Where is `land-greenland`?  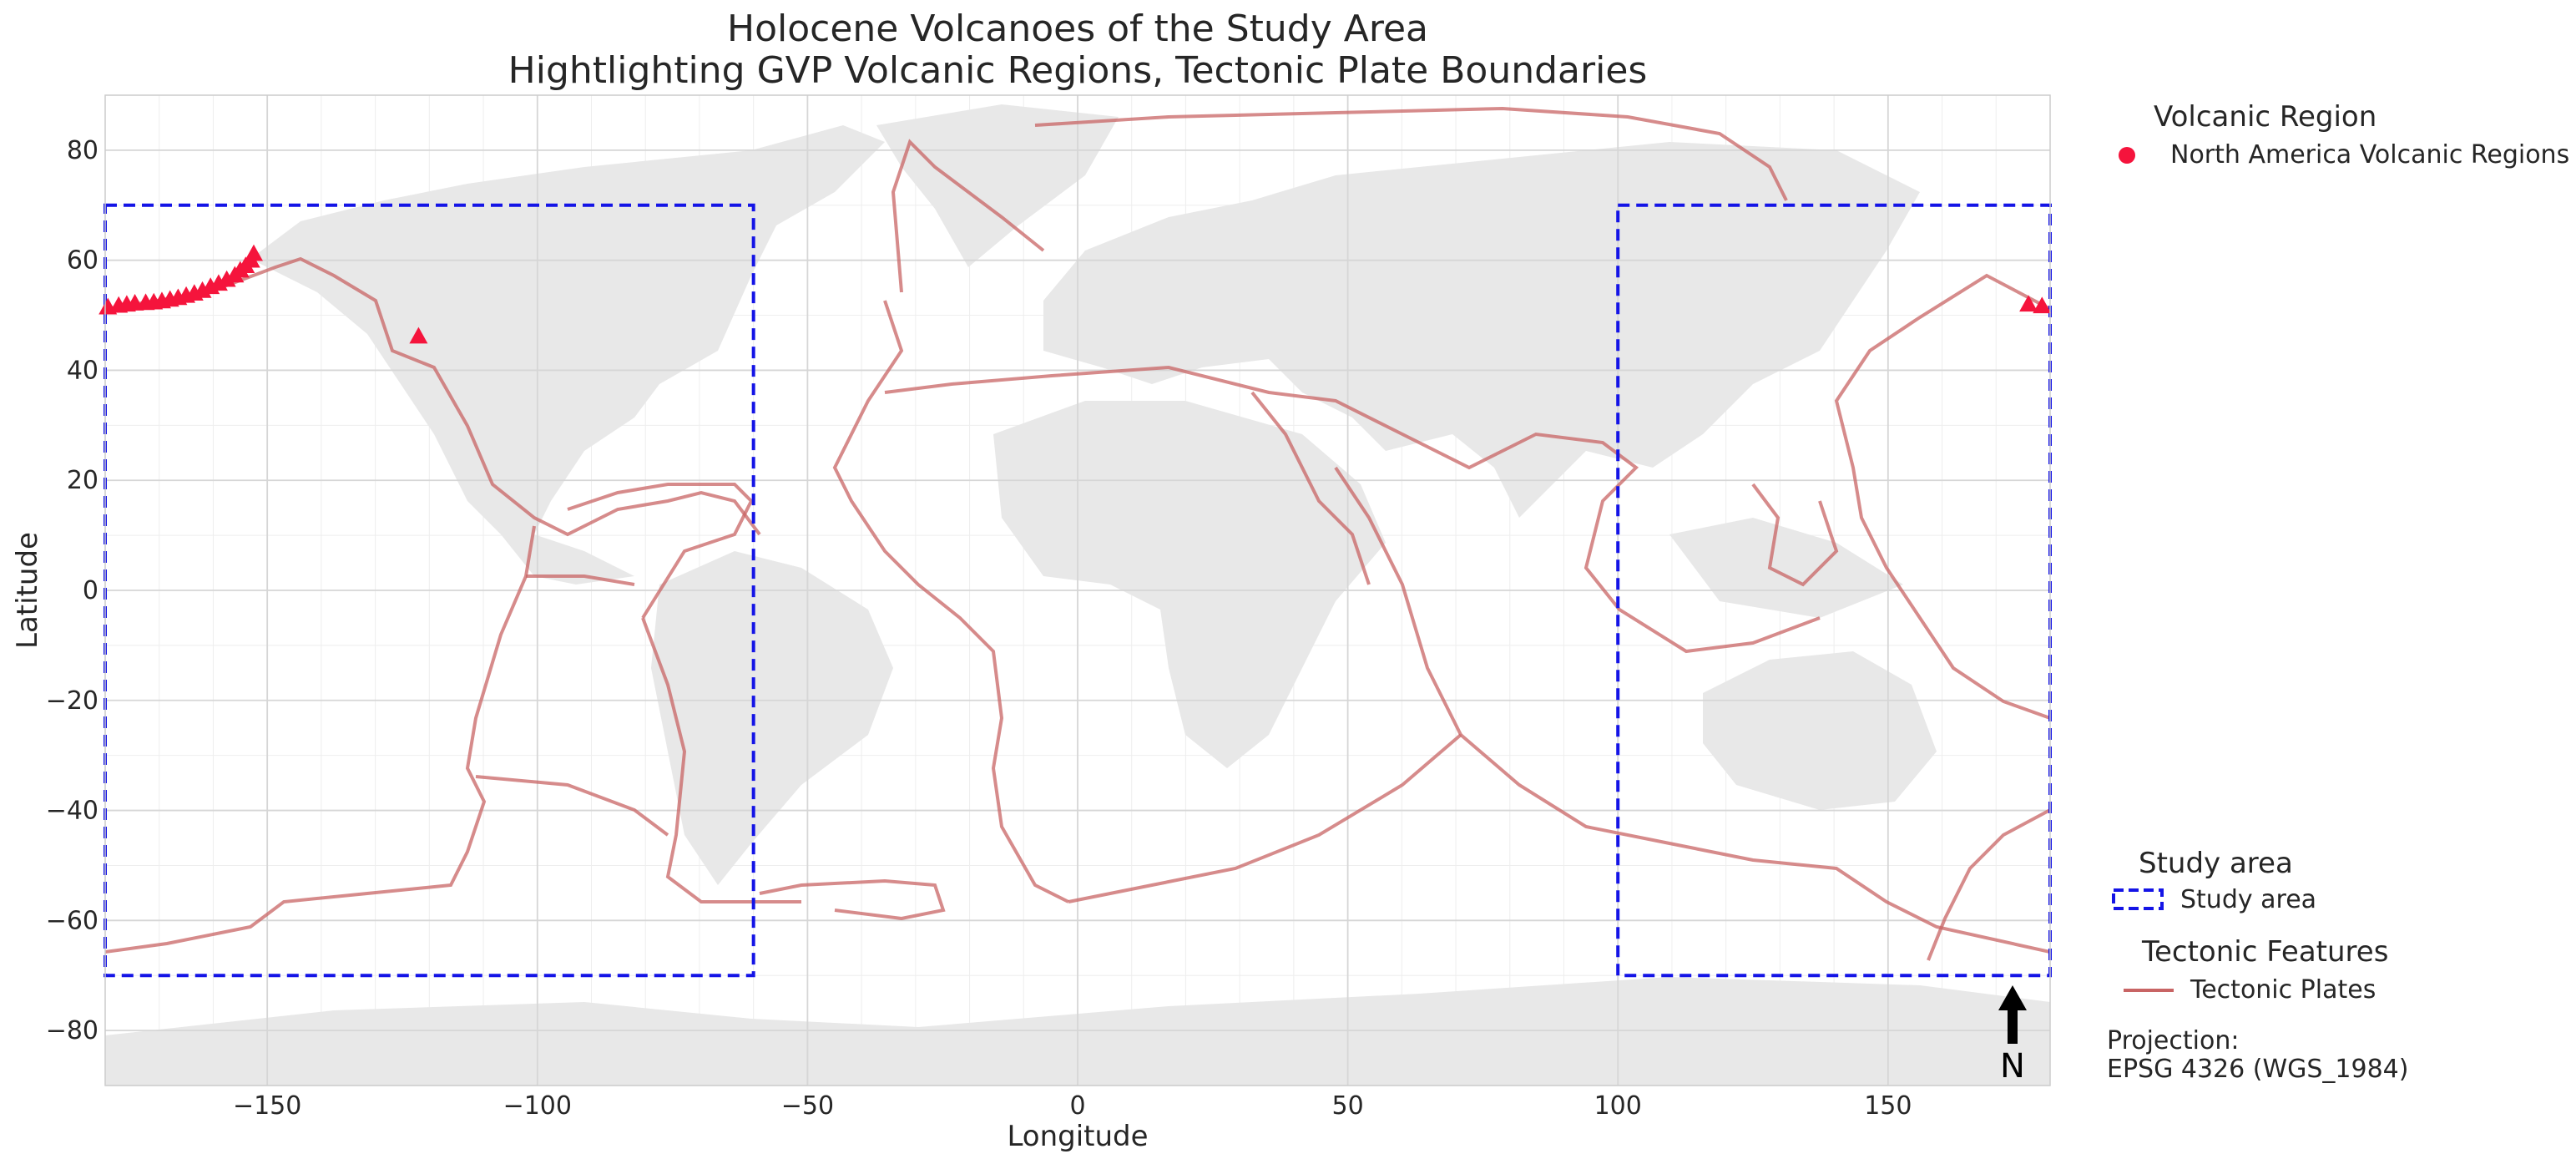
land-greenland is located at coordinates (997, 186).